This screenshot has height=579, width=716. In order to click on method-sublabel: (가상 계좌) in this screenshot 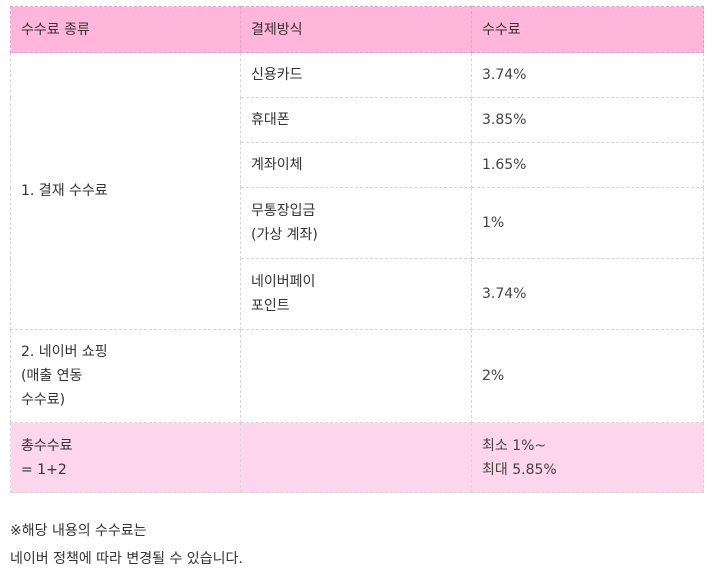, I will do `click(284, 235)`.